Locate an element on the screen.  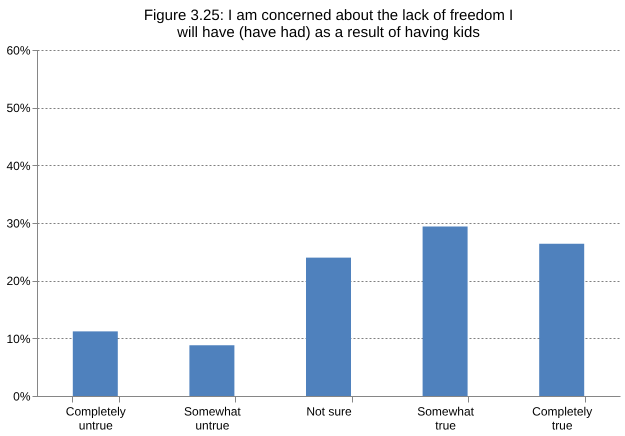
y-tick-label: 0% is located at coordinates (22, 397).